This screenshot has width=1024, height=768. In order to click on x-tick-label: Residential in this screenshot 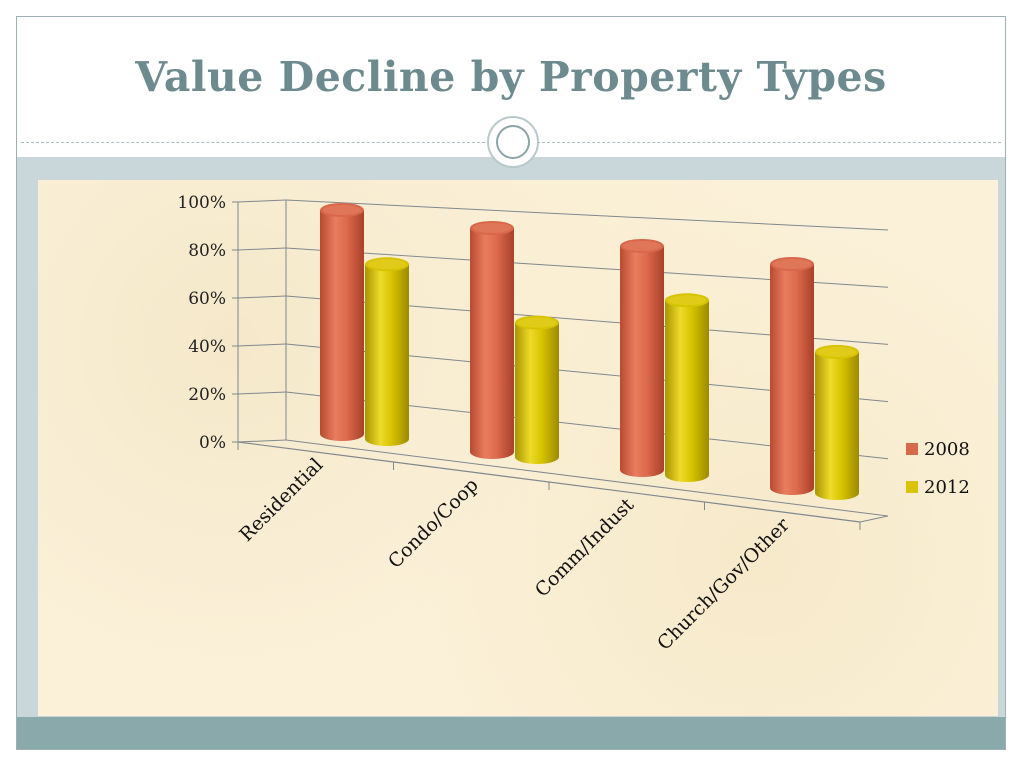, I will do `click(281, 500)`.